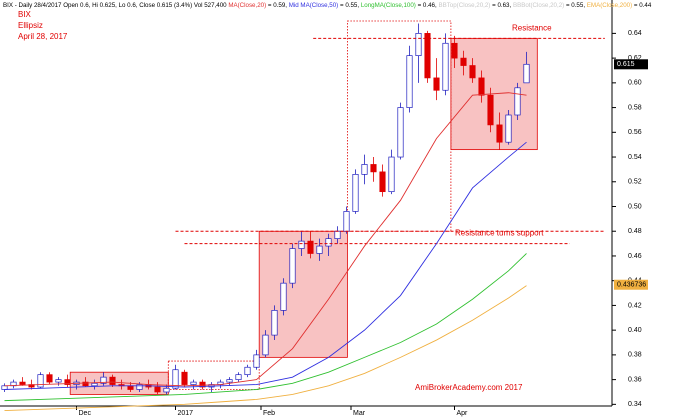 This screenshot has width=700, height=419. Describe the element at coordinates (635, 58) in the screenshot. I see `y-tick-label: 0.62` at that location.